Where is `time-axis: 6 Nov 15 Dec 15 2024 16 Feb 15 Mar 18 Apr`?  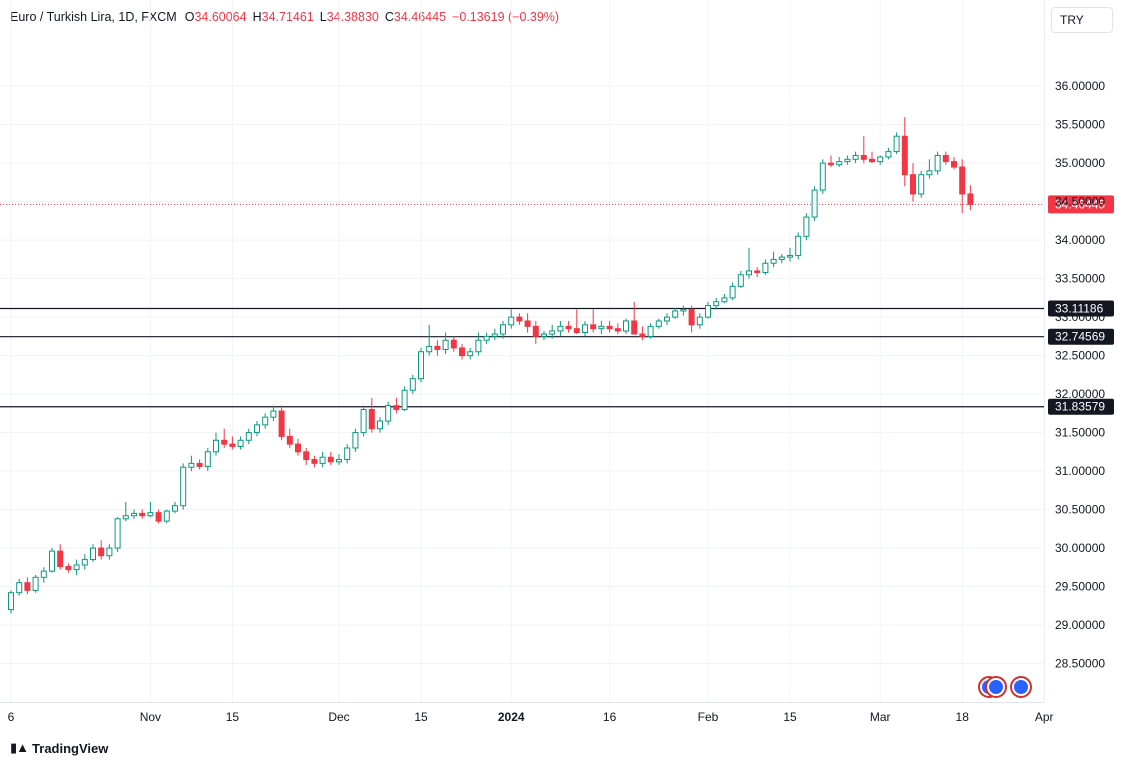 time-axis: 6 Nov 15 Dec 15 2024 16 Feb 15 Mar 18 Apr is located at coordinates (531, 717).